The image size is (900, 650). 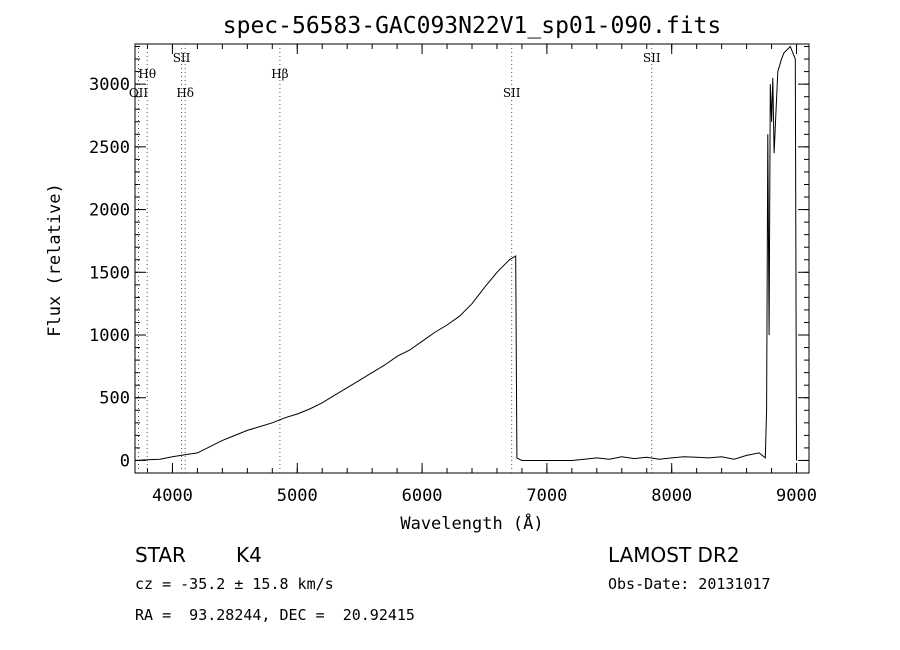 What do you see at coordinates (796, 496) in the screenshot?
I see `x-tick-label: 9000` at bounding box center [796, 496].